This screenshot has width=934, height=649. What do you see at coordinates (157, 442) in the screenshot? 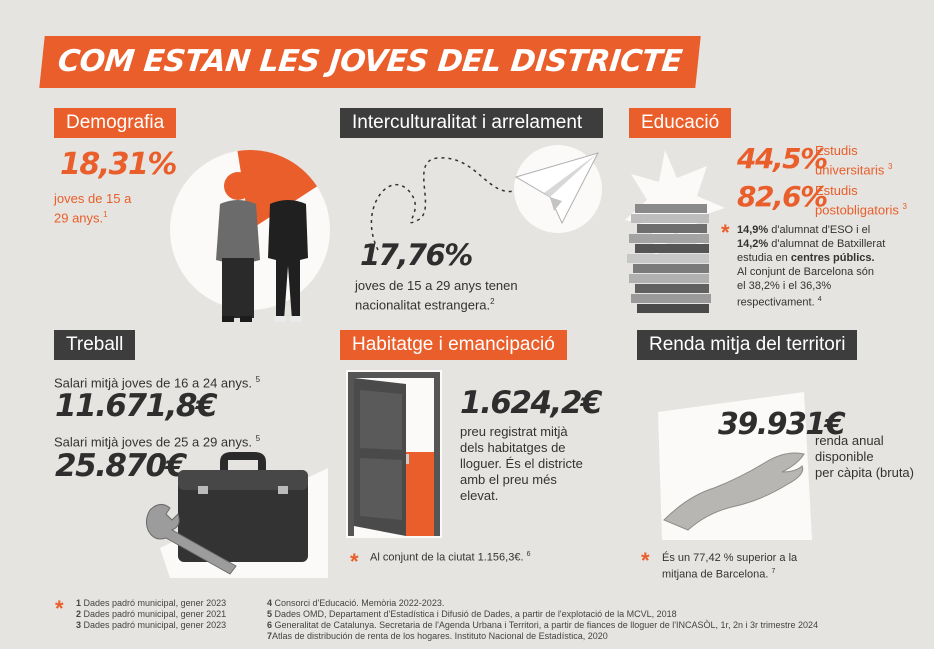
I see `treball-label-2: Salari mitjà joves de 25 a 29 anys. 5` at bounding box center [157, 442].